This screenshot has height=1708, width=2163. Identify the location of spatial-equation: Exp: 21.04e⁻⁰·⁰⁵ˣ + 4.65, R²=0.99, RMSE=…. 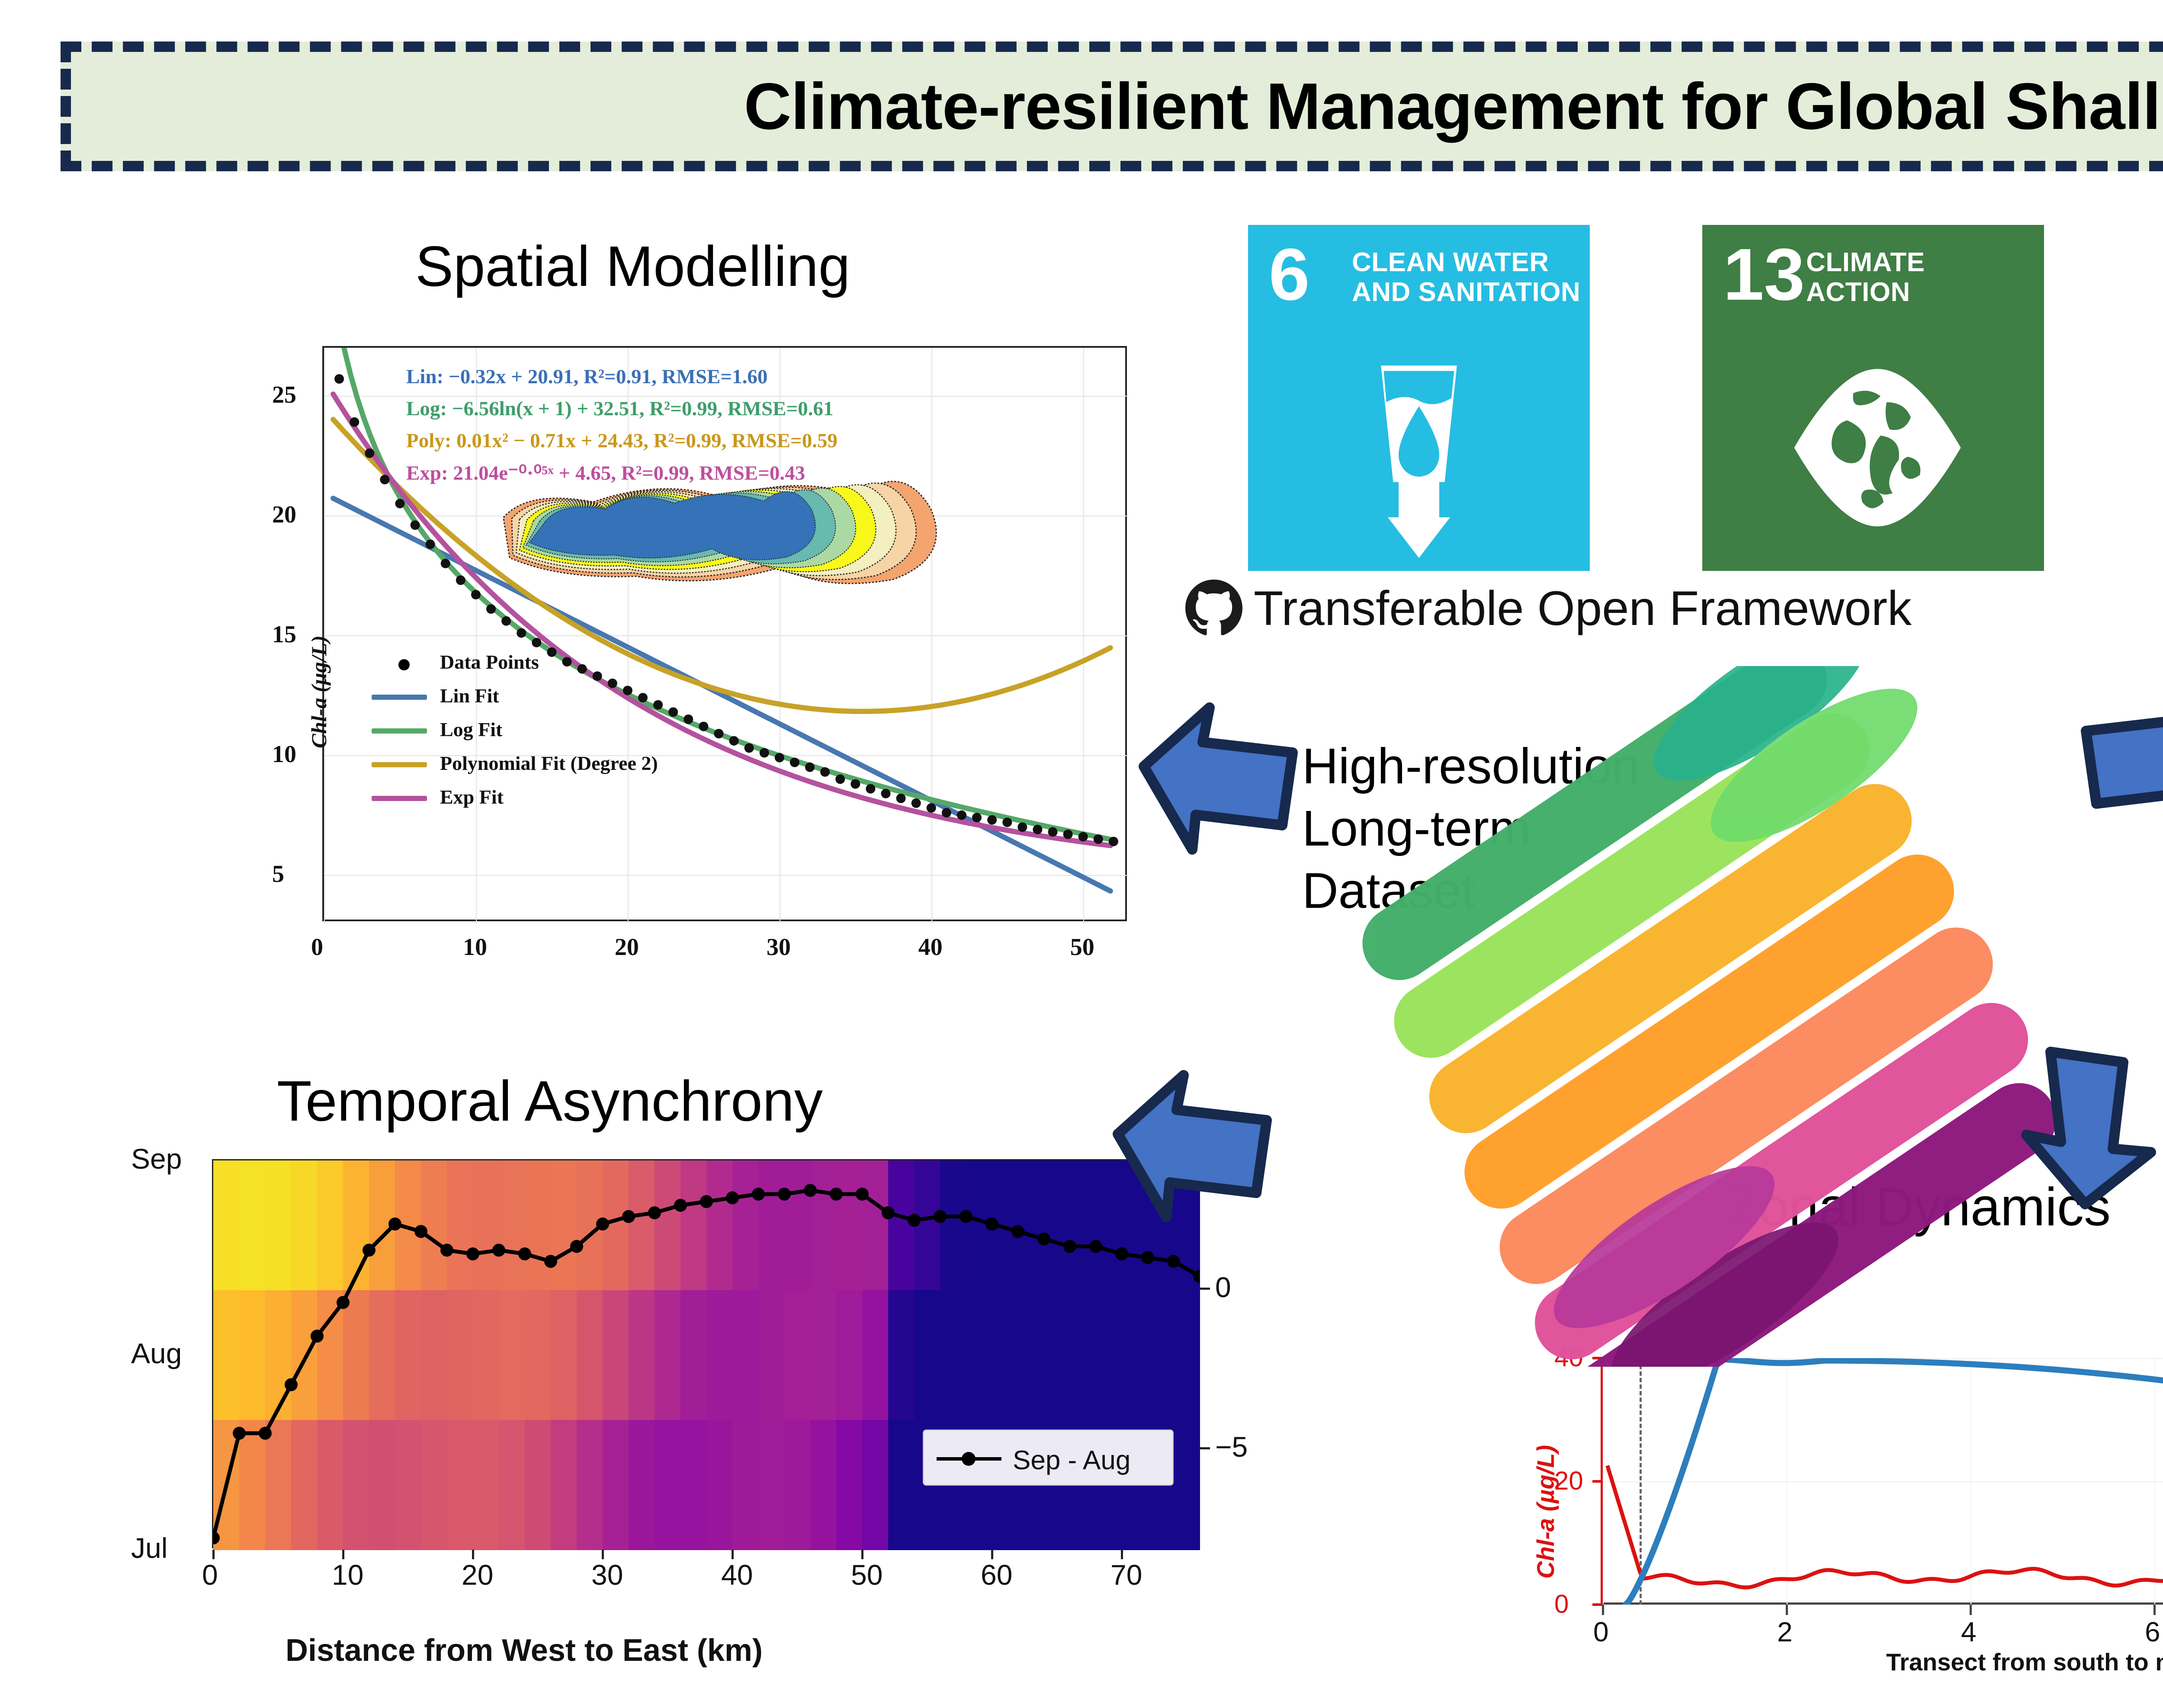
(606, 473).